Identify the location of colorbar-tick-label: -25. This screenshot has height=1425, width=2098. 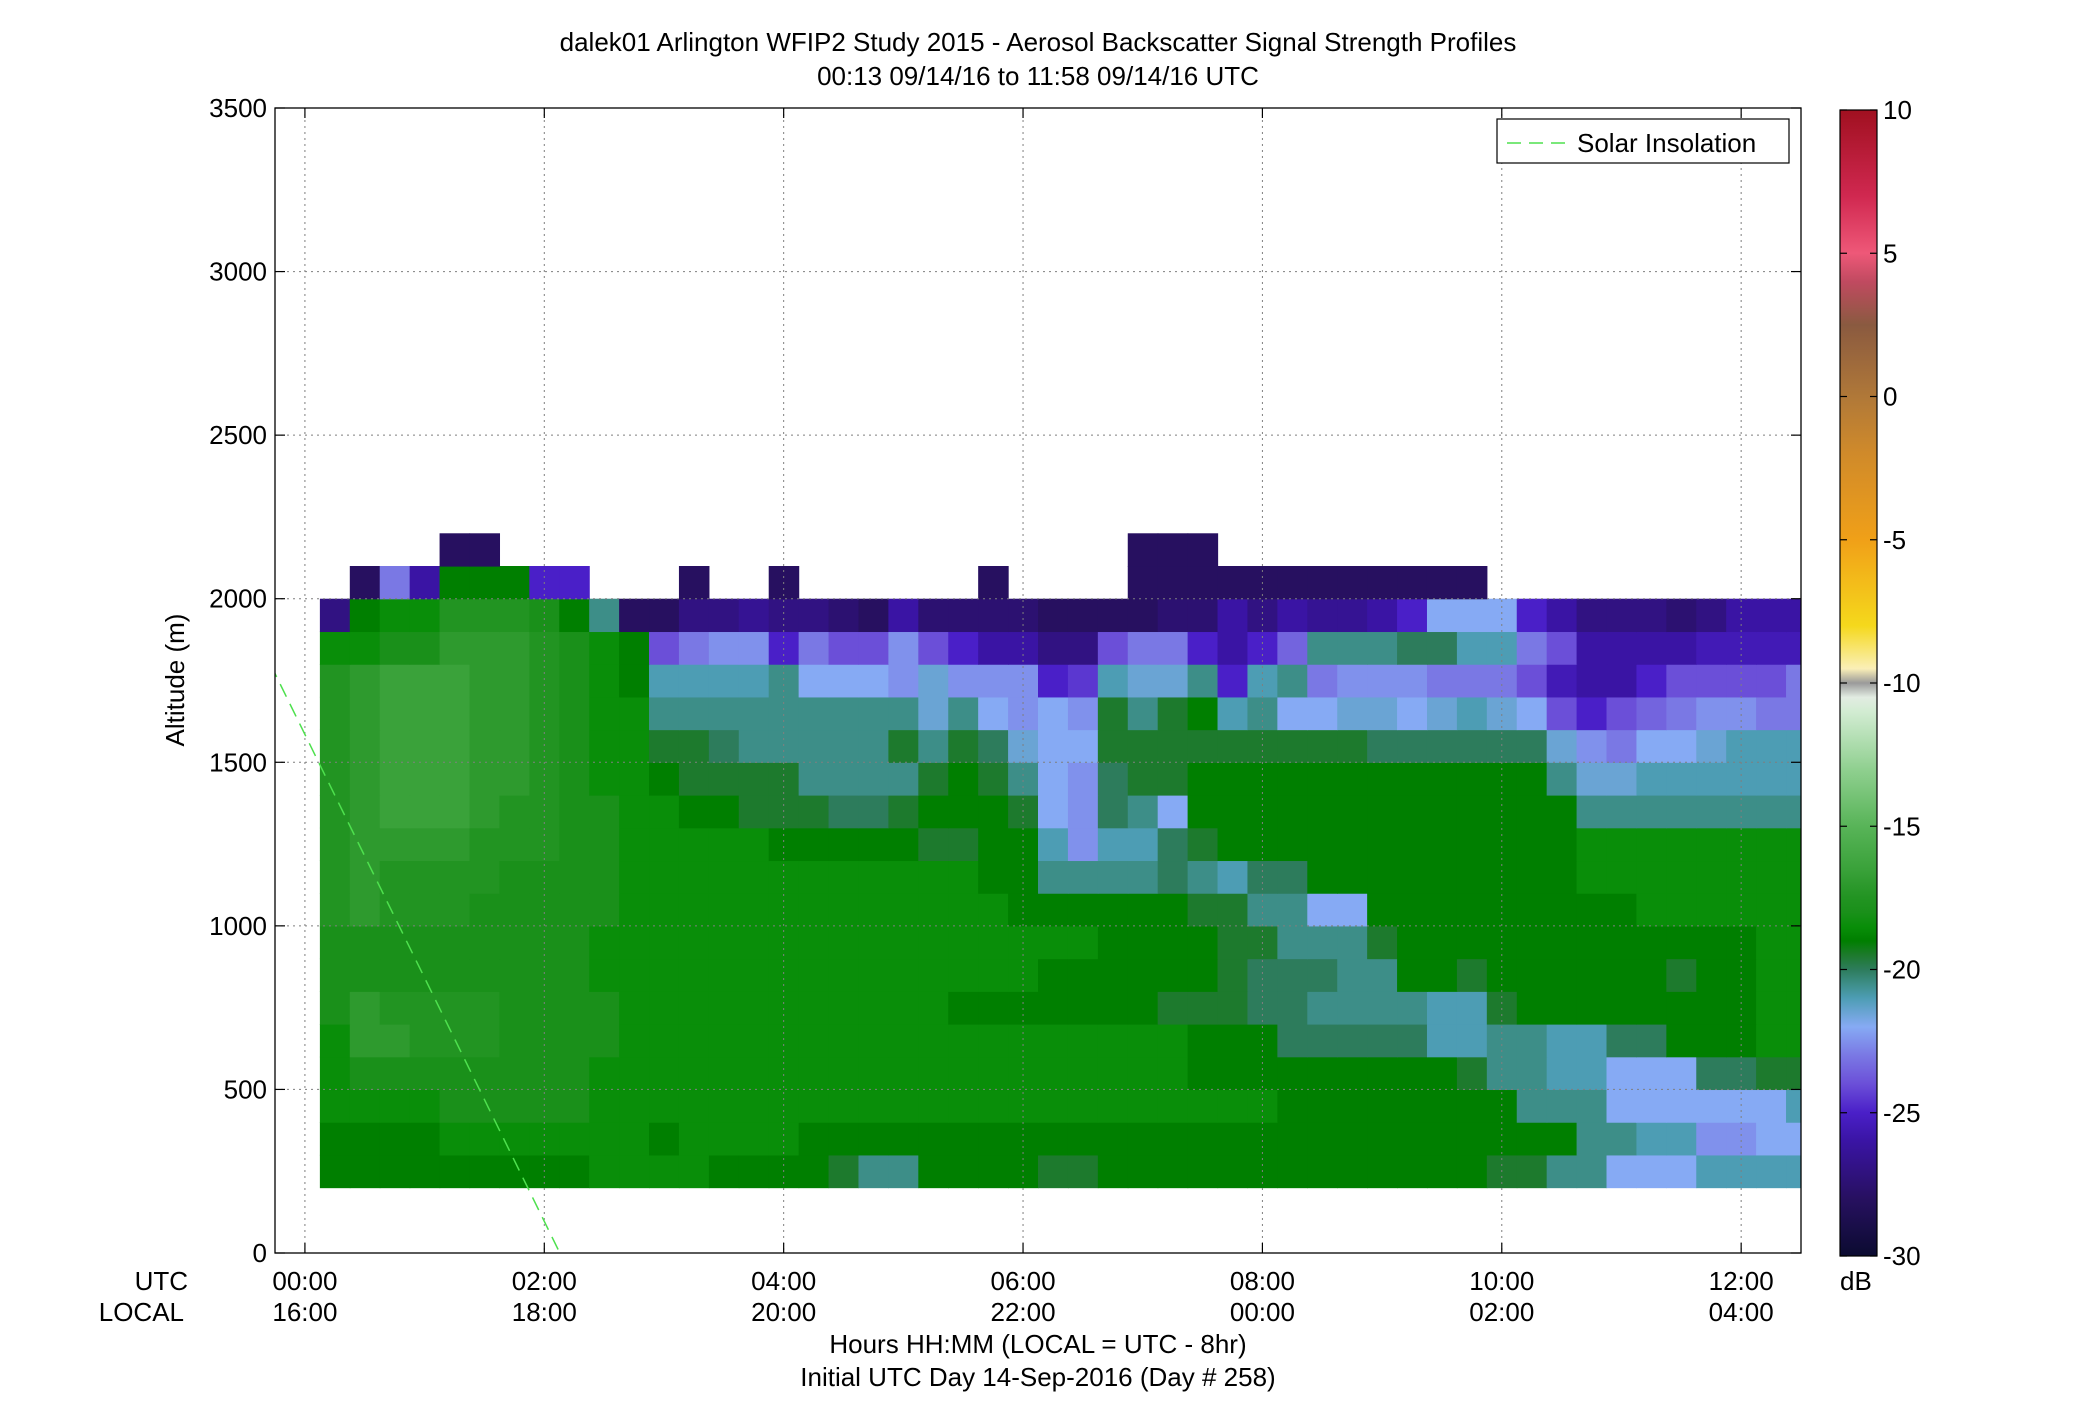
(1902, 1113).